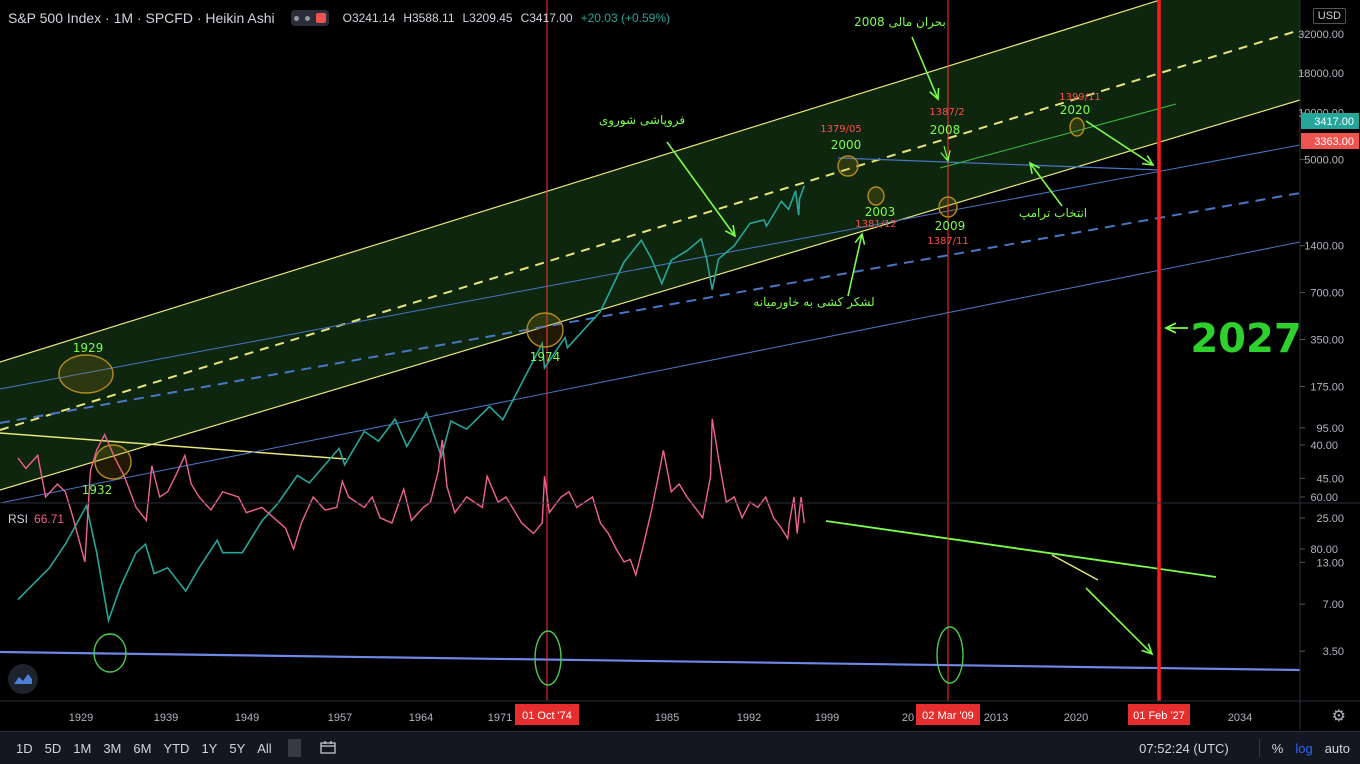 The image size is (1360, 764). I want to click on range-button: YTD, so click(176, 748).